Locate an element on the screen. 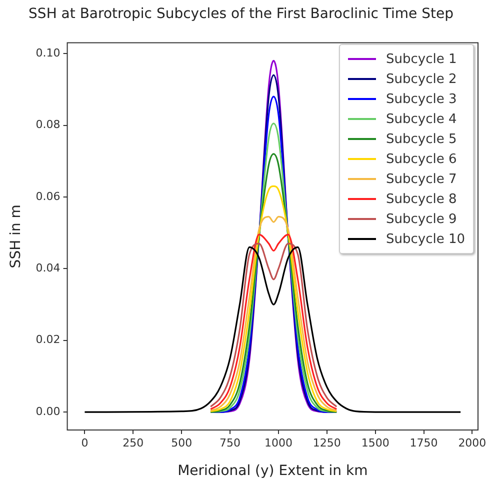 Image resolution: width=500 pixels, height=490 pixels. y-tick-label: 0.00 is located at coordinates (48, 411).